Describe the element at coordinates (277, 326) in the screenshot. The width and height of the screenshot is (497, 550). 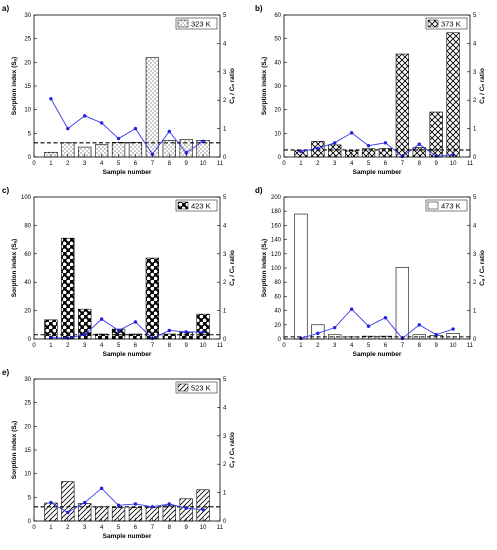
I see `y-tick-label: 20` at that location.